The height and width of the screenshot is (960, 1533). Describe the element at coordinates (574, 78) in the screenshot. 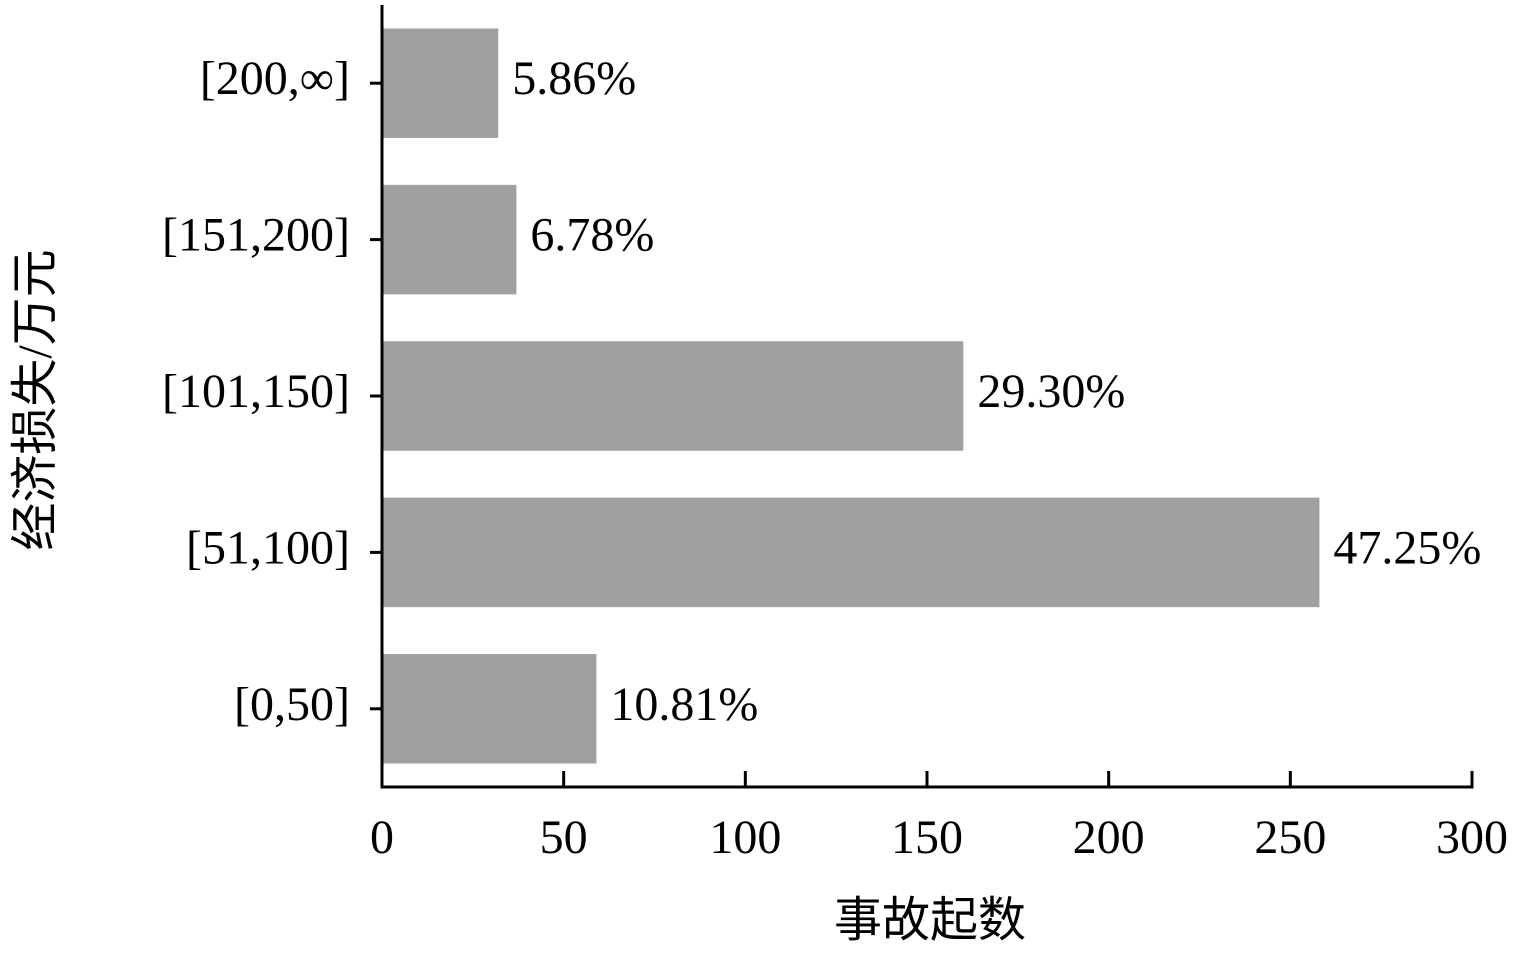

I see `data-label: 5.86%` at that location.